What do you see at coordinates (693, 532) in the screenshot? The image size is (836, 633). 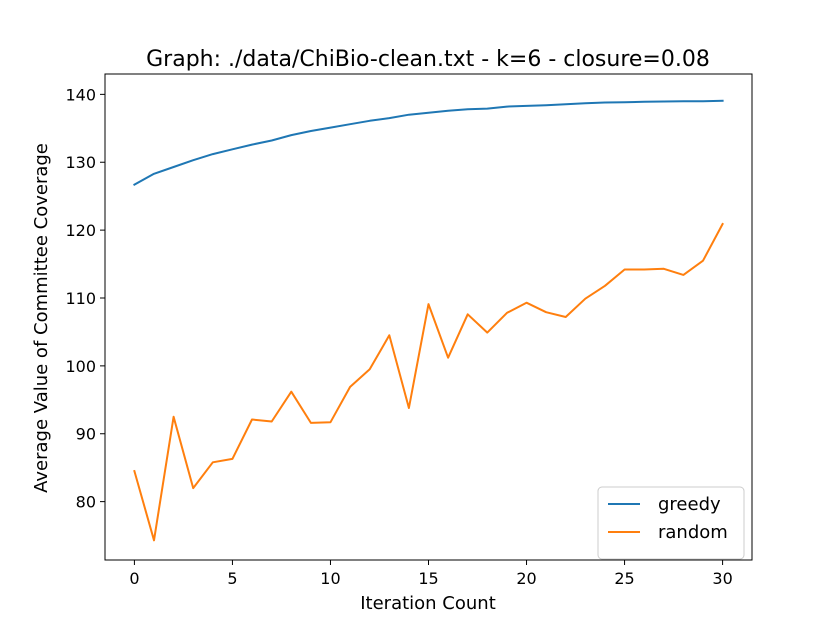 I see `legend-label-random: random` at bounding box center [693, 532].